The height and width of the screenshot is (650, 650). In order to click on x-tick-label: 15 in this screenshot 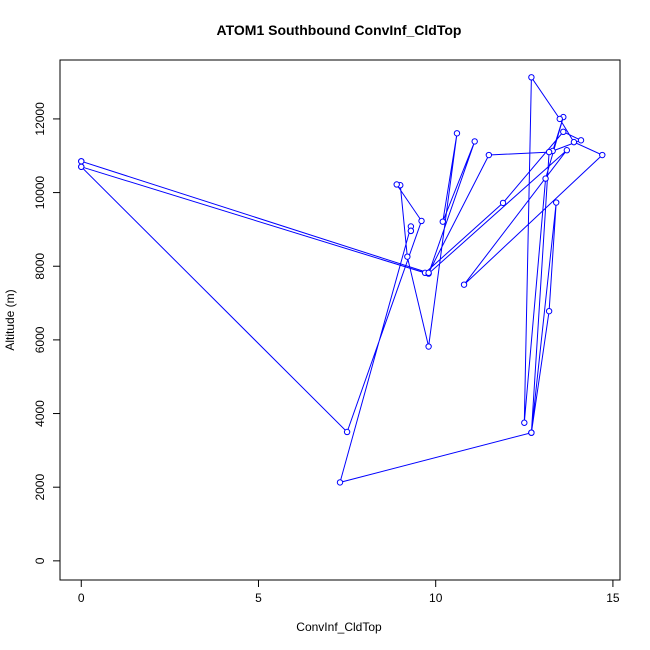, I will do `click(613, 598)`.